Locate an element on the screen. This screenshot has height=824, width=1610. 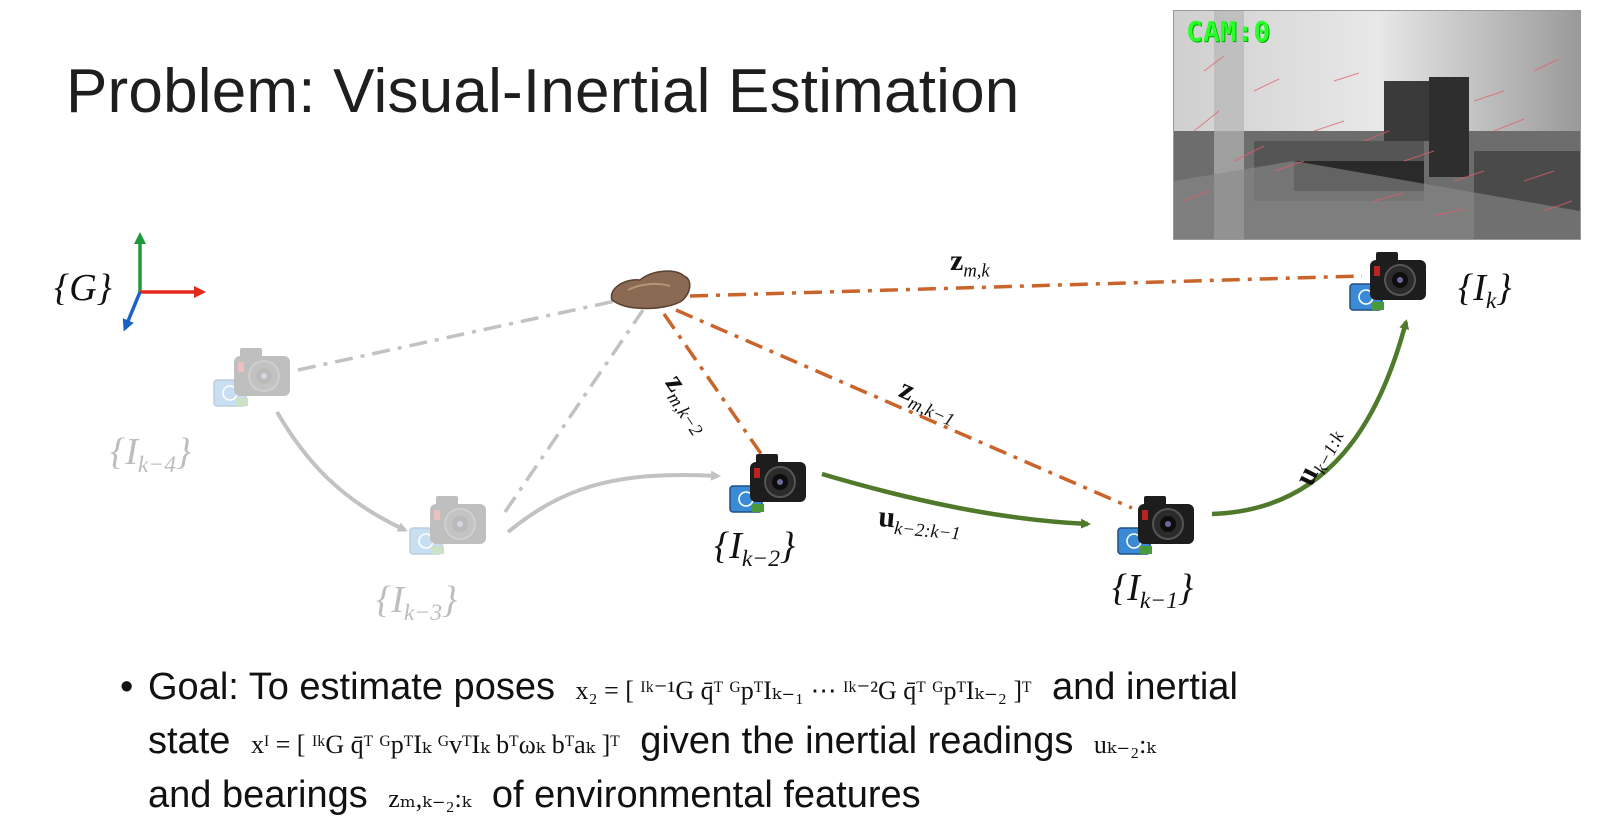
global-frame-label: {G} is located at coordinates (83, 288).